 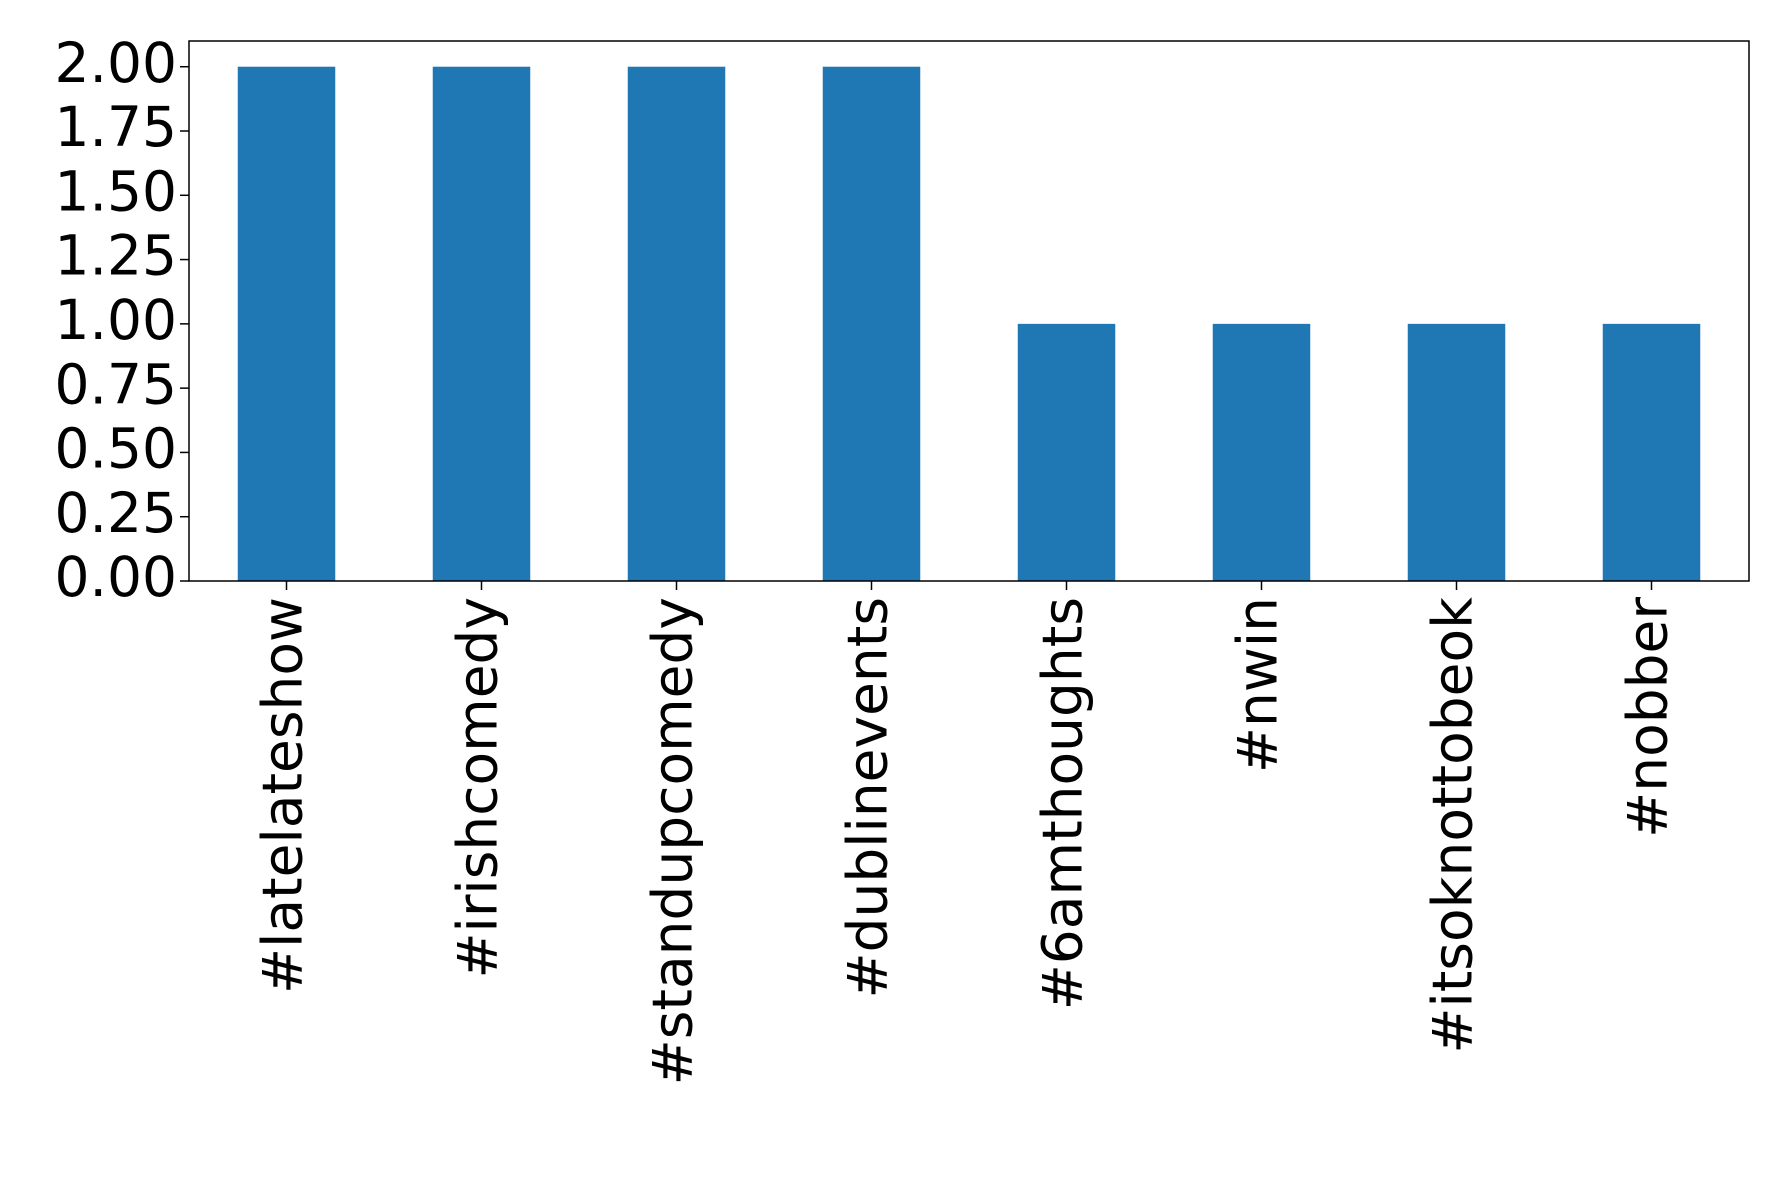 I want to click on y-tick-label: 1.00, so click(x=116, y=320).